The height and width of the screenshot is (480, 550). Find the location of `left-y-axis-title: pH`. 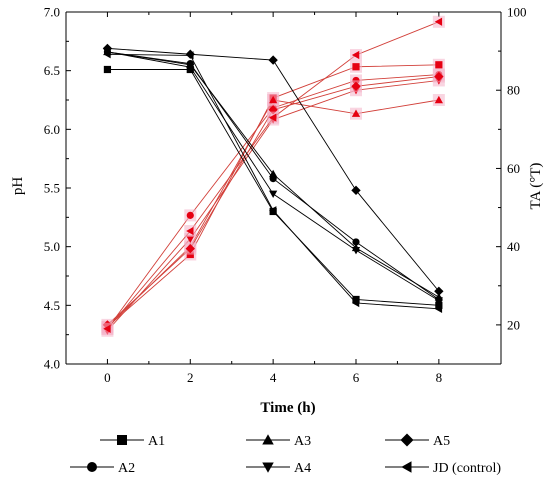

left-y-axis-title: pH is located at coordinates (18, 186).